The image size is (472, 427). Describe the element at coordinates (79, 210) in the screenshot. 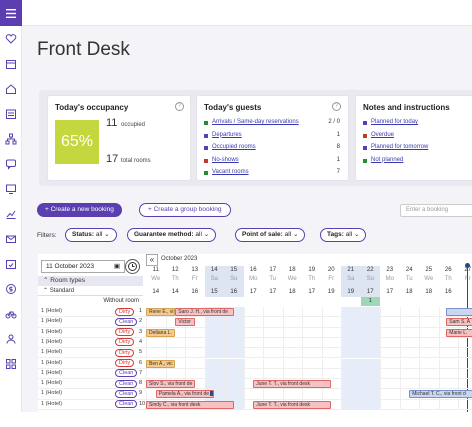

I see `create-booking-button: + Create a new booking` at that location.